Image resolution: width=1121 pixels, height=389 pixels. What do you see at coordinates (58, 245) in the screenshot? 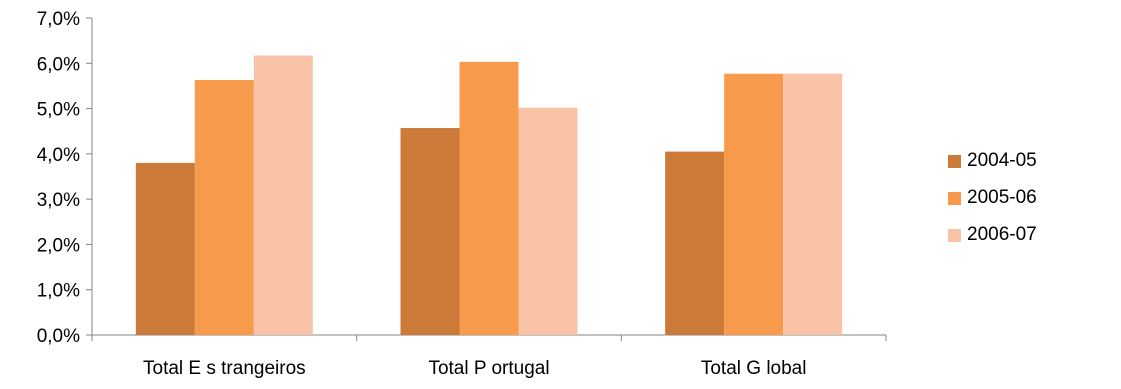
I see `y-tick-label: 2,0%` at bounding box center [58, 245].